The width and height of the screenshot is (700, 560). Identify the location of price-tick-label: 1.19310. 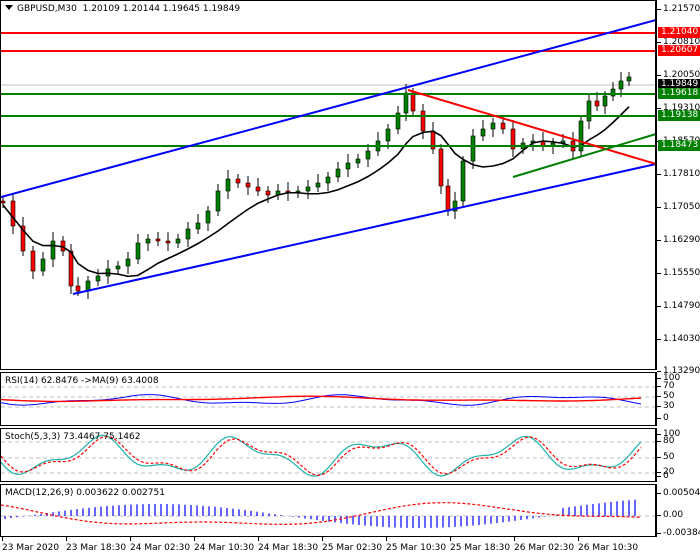
(681, 108).